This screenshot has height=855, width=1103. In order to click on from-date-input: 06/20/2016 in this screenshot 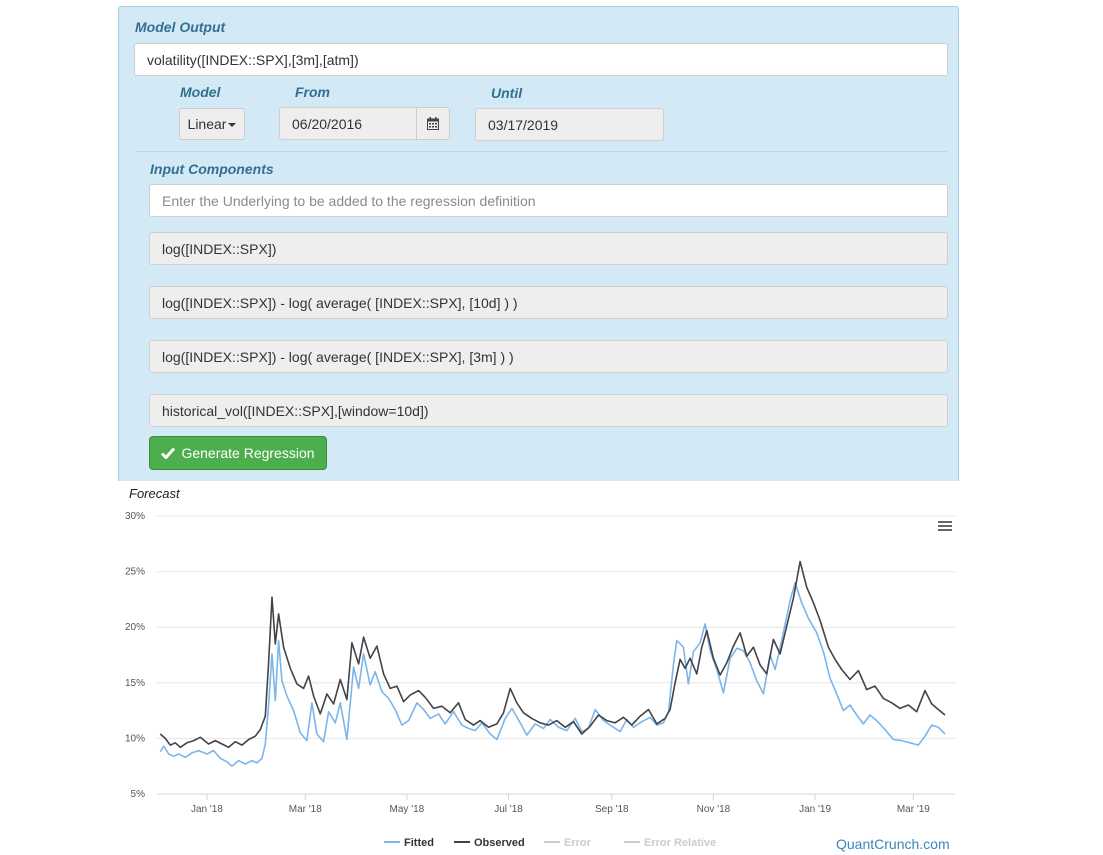, I will do `click(348, 123)`.